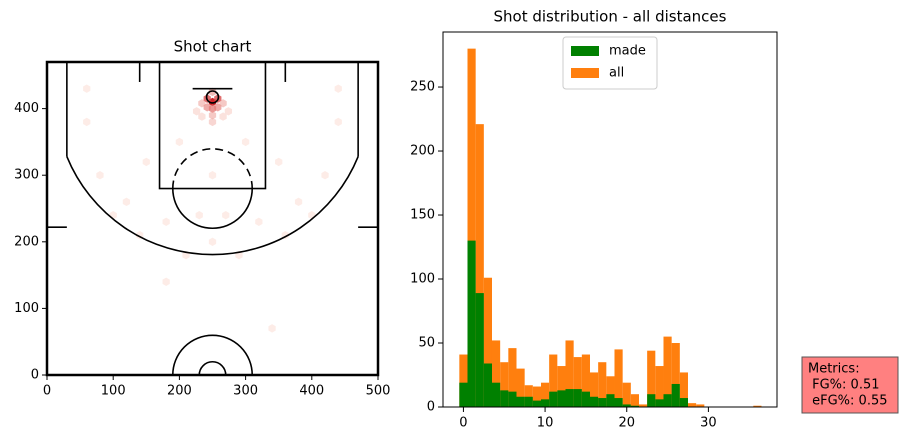 Image resolution: width=902 pixels, height=445 pixels. Describe the element at coordinates (626, 423) in the screenshot. I see `x-tick-label: 20` at that location.